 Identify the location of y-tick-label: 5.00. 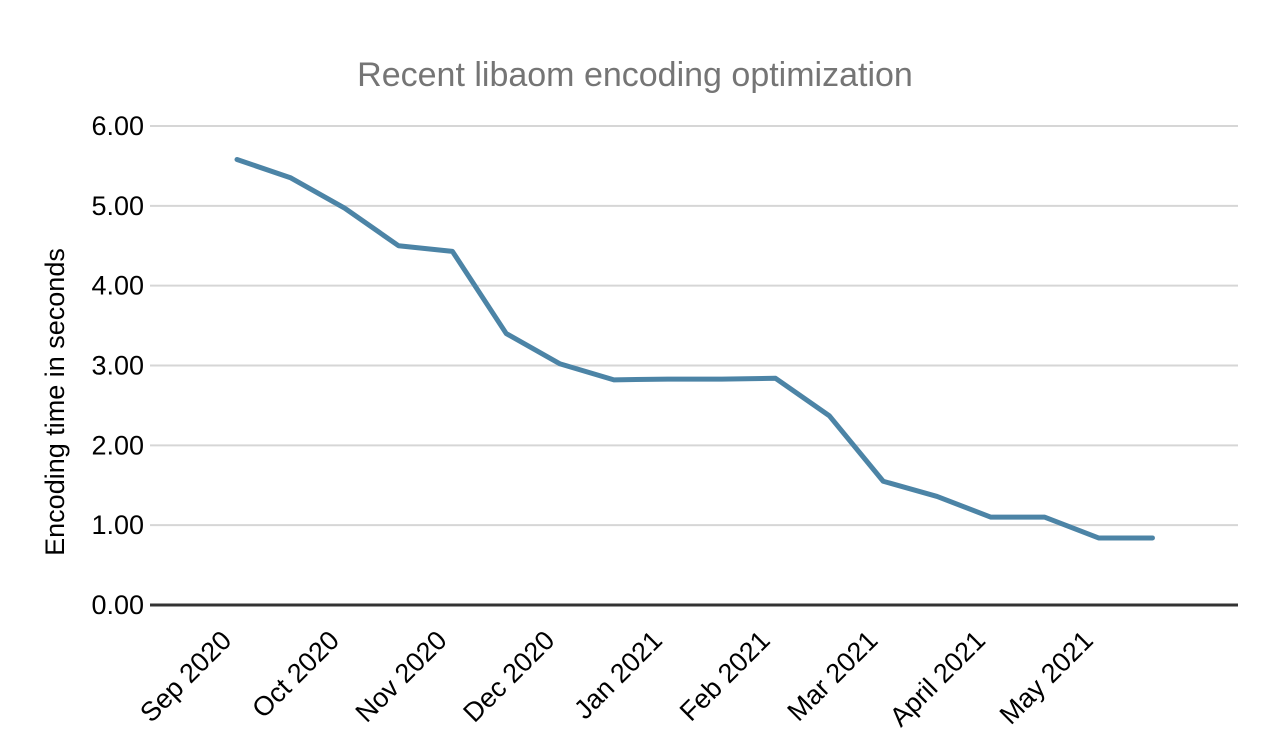
(117, 206).